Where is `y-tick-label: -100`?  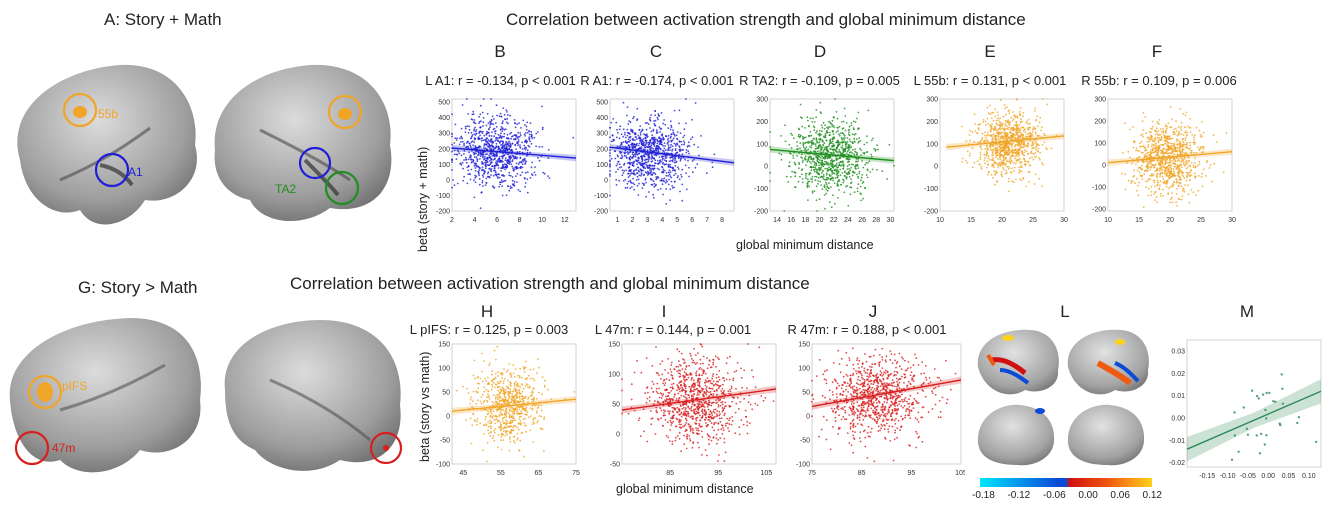 y-tick-label: -100 is located at coordinates (1099, 187).